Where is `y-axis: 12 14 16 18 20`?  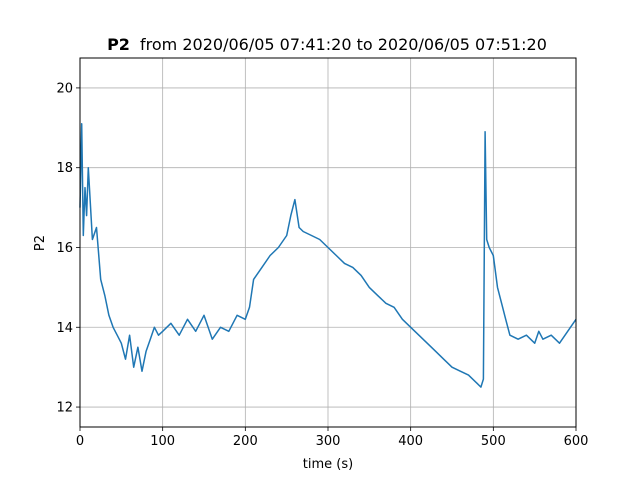
y-axis: 12 14 16 18 20 is located at coordinates (68, 248).